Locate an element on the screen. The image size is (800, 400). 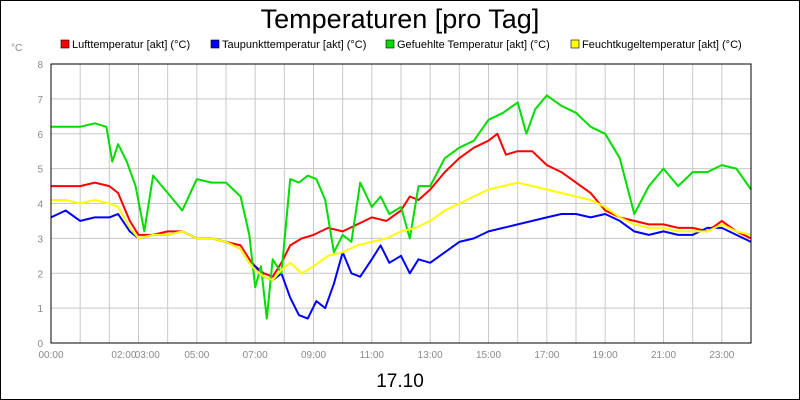
y-tick-label: 3 is located at coordinates (40, 239).